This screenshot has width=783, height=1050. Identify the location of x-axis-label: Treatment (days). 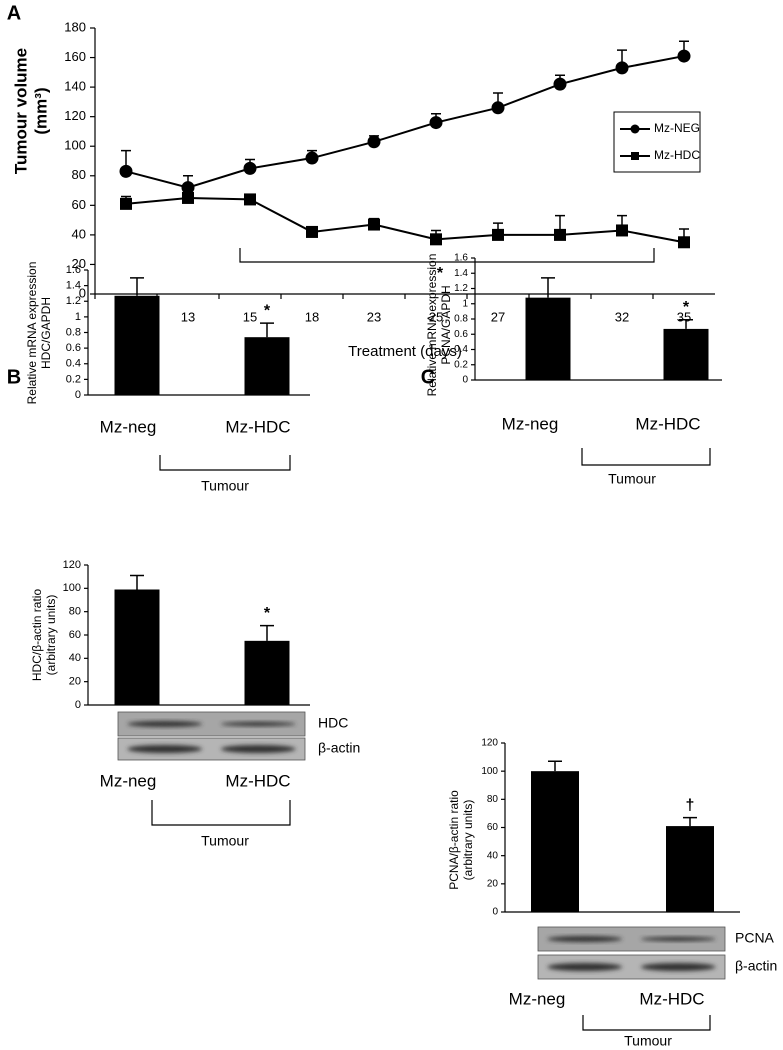
(405, 351).